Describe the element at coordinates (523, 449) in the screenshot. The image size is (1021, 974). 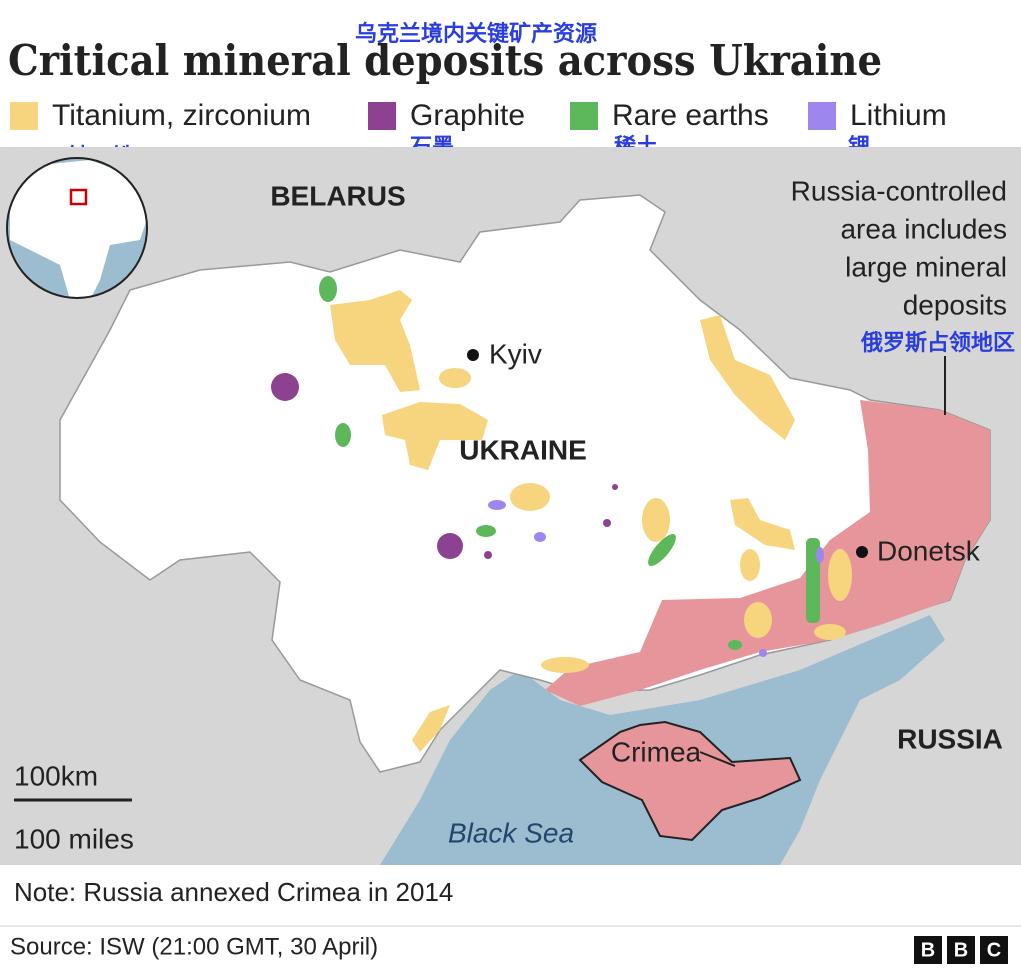
I see `map-label: UKRAINE` at that location.